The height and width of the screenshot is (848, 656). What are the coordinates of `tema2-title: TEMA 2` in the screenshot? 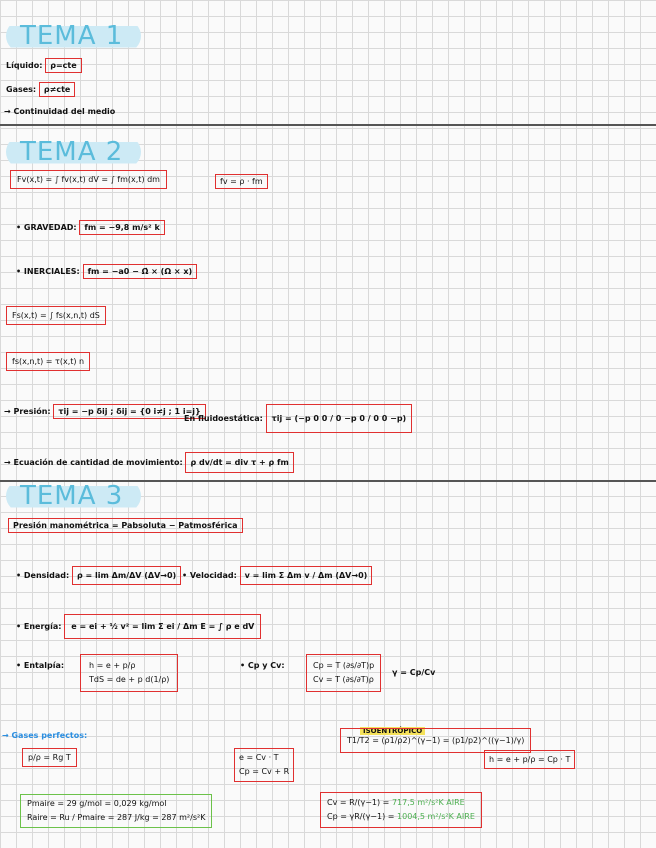 It's located at (74, 152).